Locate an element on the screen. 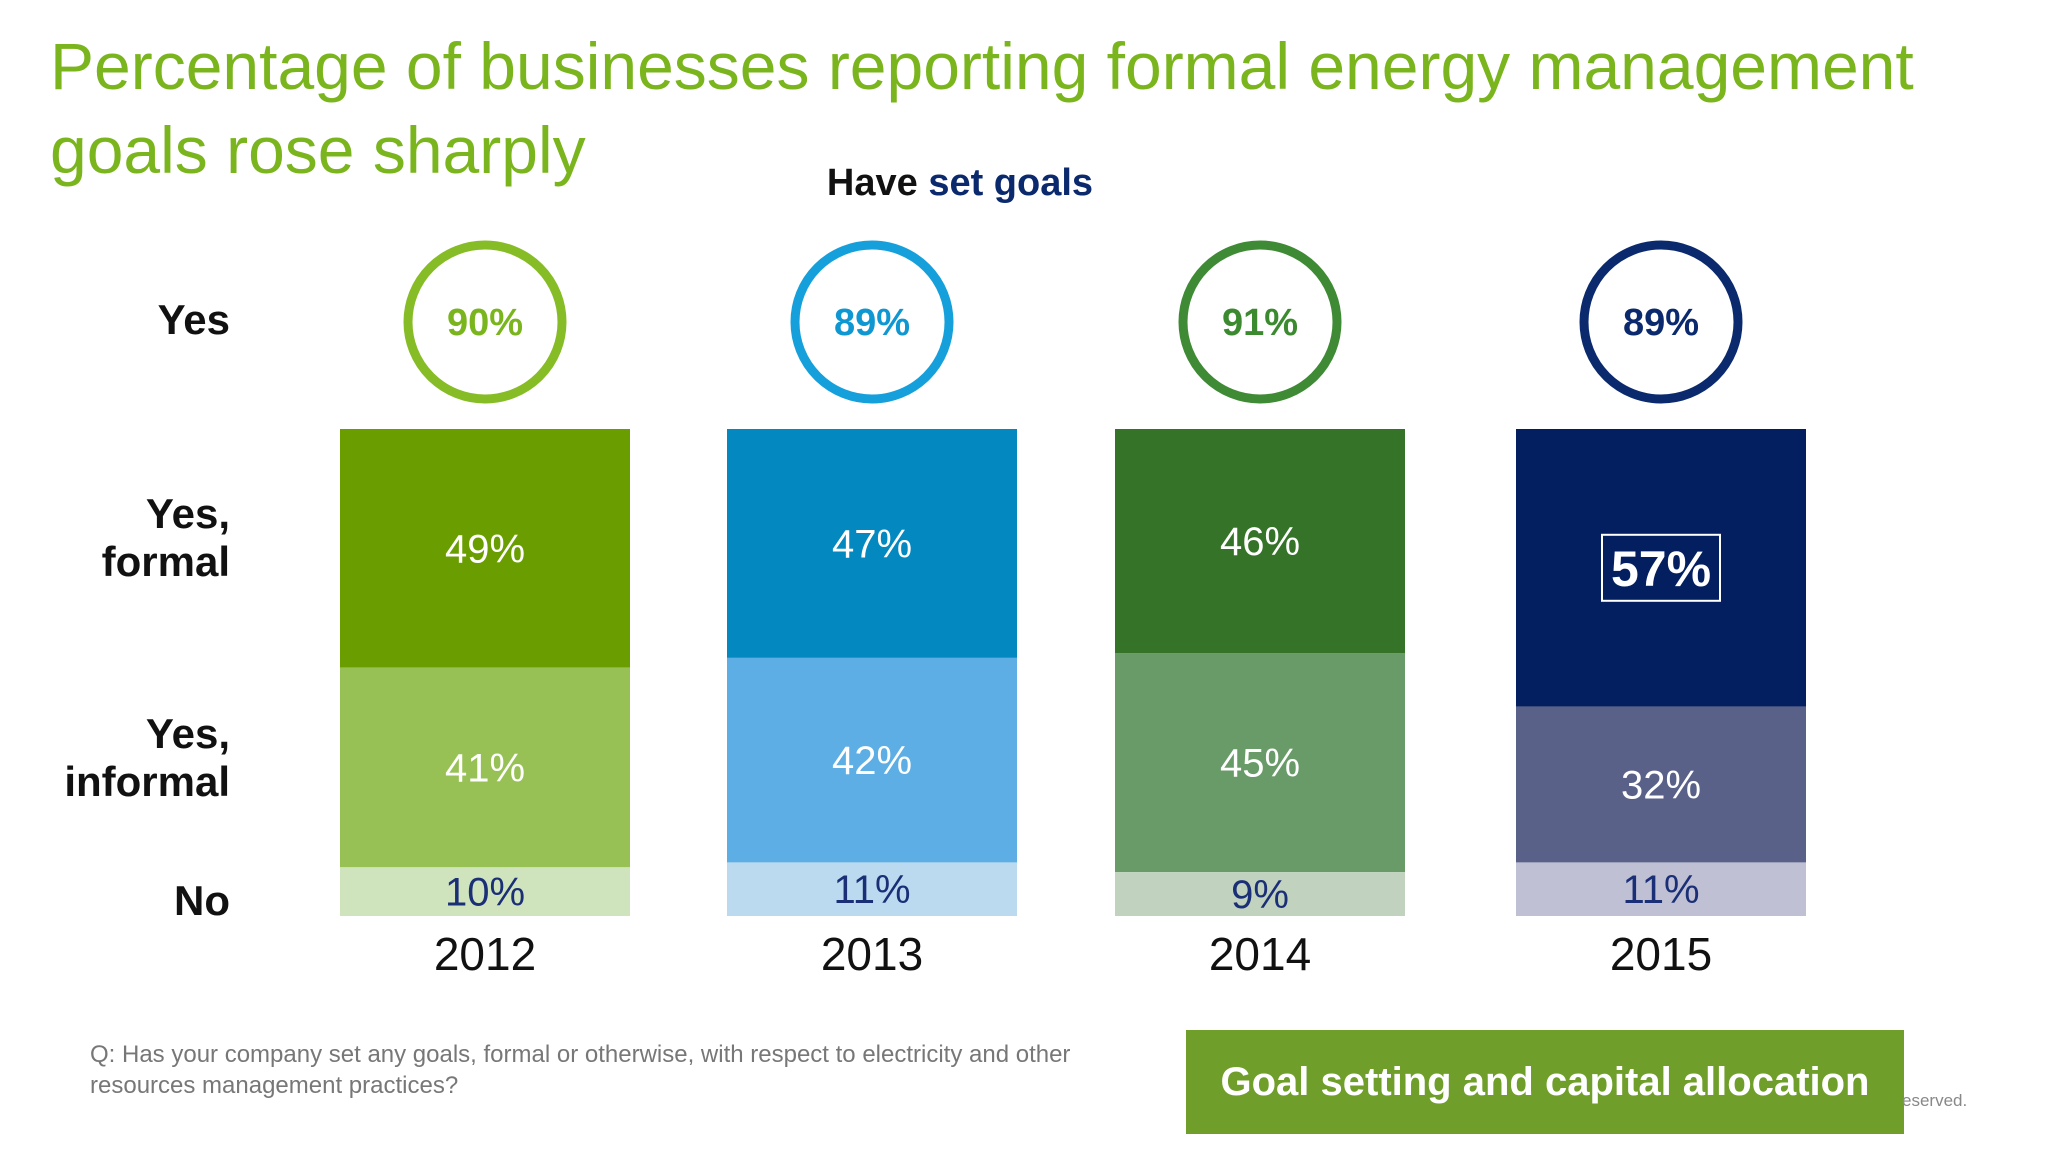 The width and height of the screenshot is (2048, 1152). copyright-fragment: eserved. is located at coordinates (1935, 1100).